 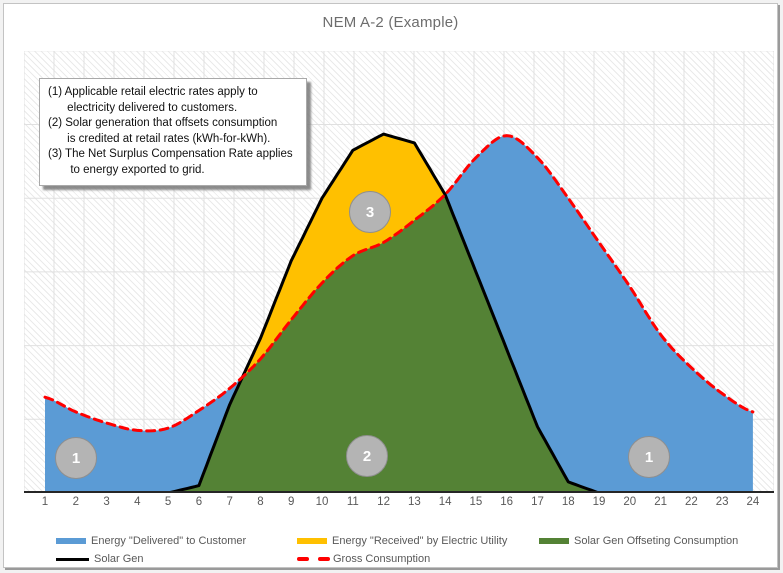 I want to click on chart-title: NEM A-2 (Example), so click(x=390, y=22).